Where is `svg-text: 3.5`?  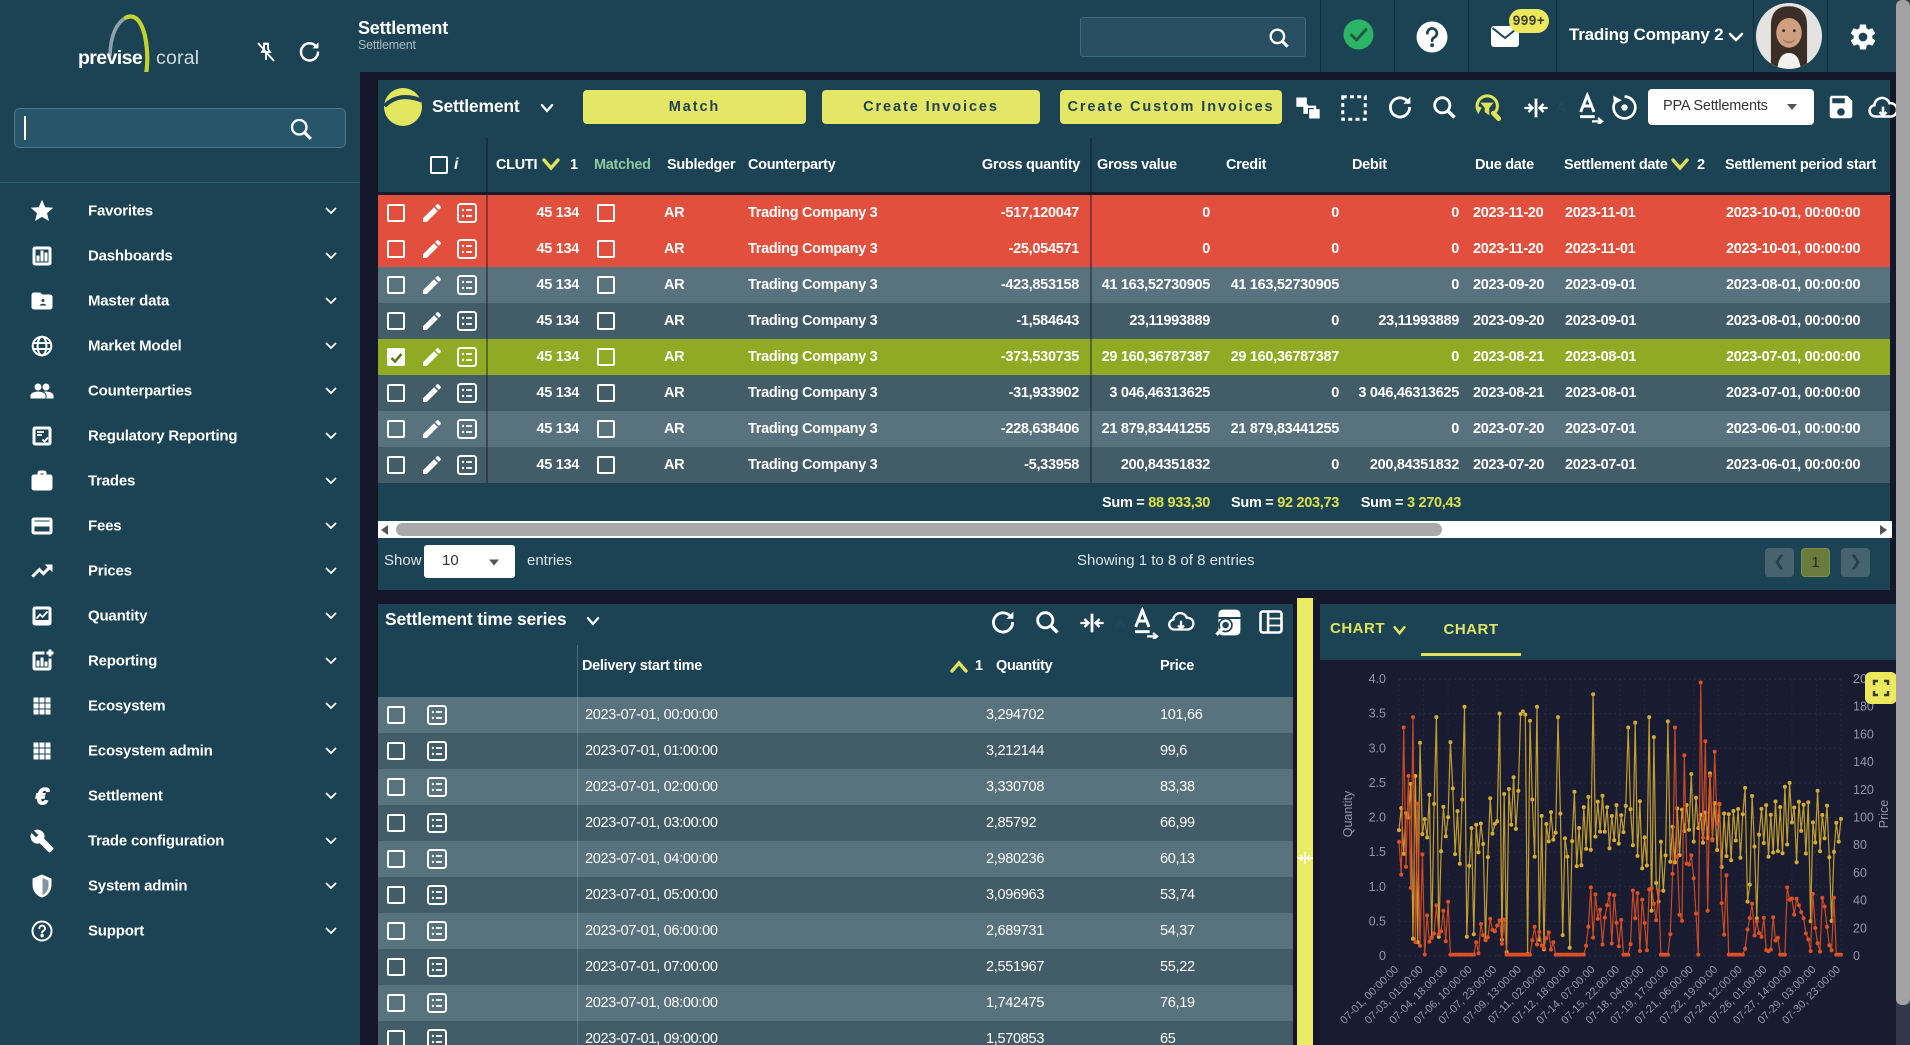
svg-text: 3.5 is located at coordinates (1377, 714).